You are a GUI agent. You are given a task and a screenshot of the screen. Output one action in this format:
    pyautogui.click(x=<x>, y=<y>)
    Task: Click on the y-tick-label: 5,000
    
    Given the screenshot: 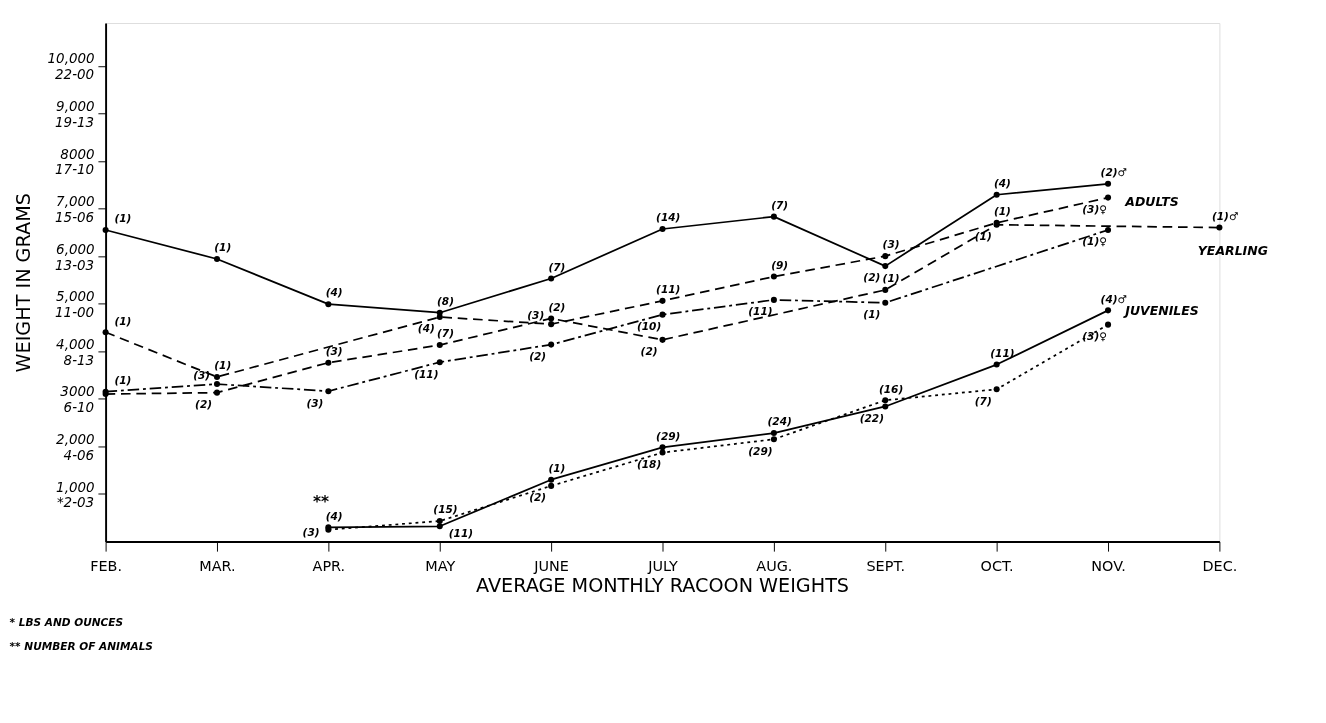 What is the action you would take?
    pyautogui.click(x=75, y=297)
    